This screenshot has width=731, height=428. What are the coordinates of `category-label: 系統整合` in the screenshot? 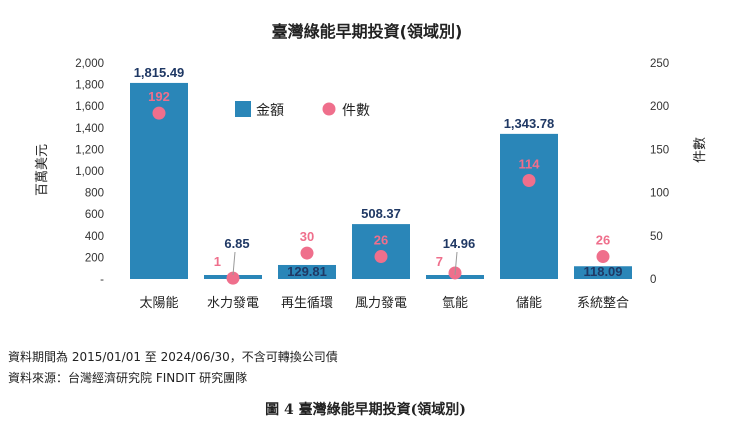 It's located at (603, 303).